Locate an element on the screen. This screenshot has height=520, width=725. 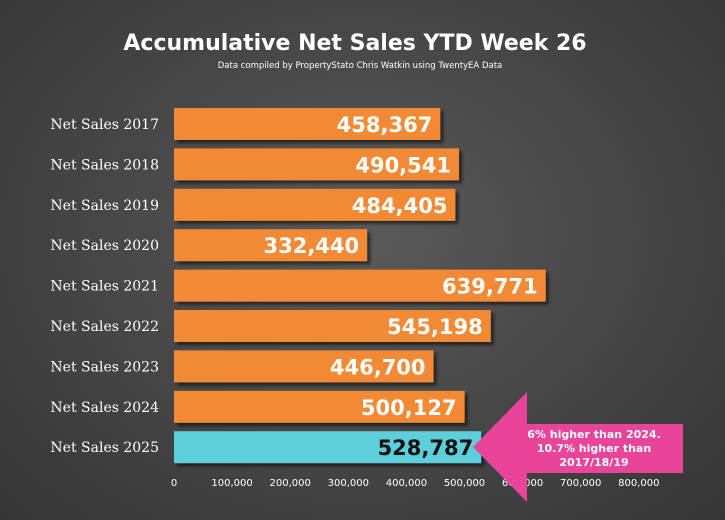
callout-line: 10.7% higher than is located at coordinates (594, 448).